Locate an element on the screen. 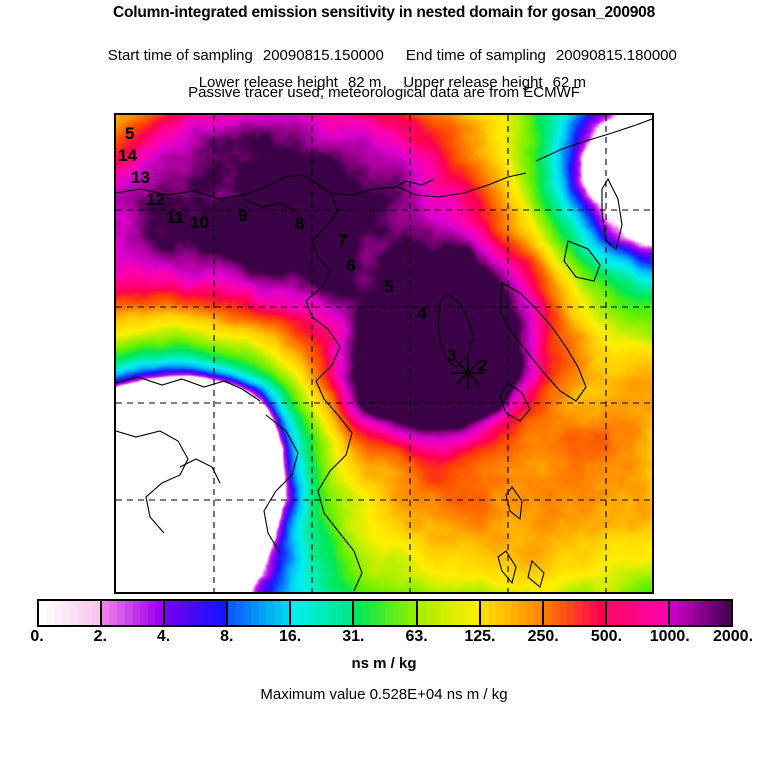 This screenshot has width=768, height=768. colorbar-tick-6: 63. is located at coordinates (416, 636).